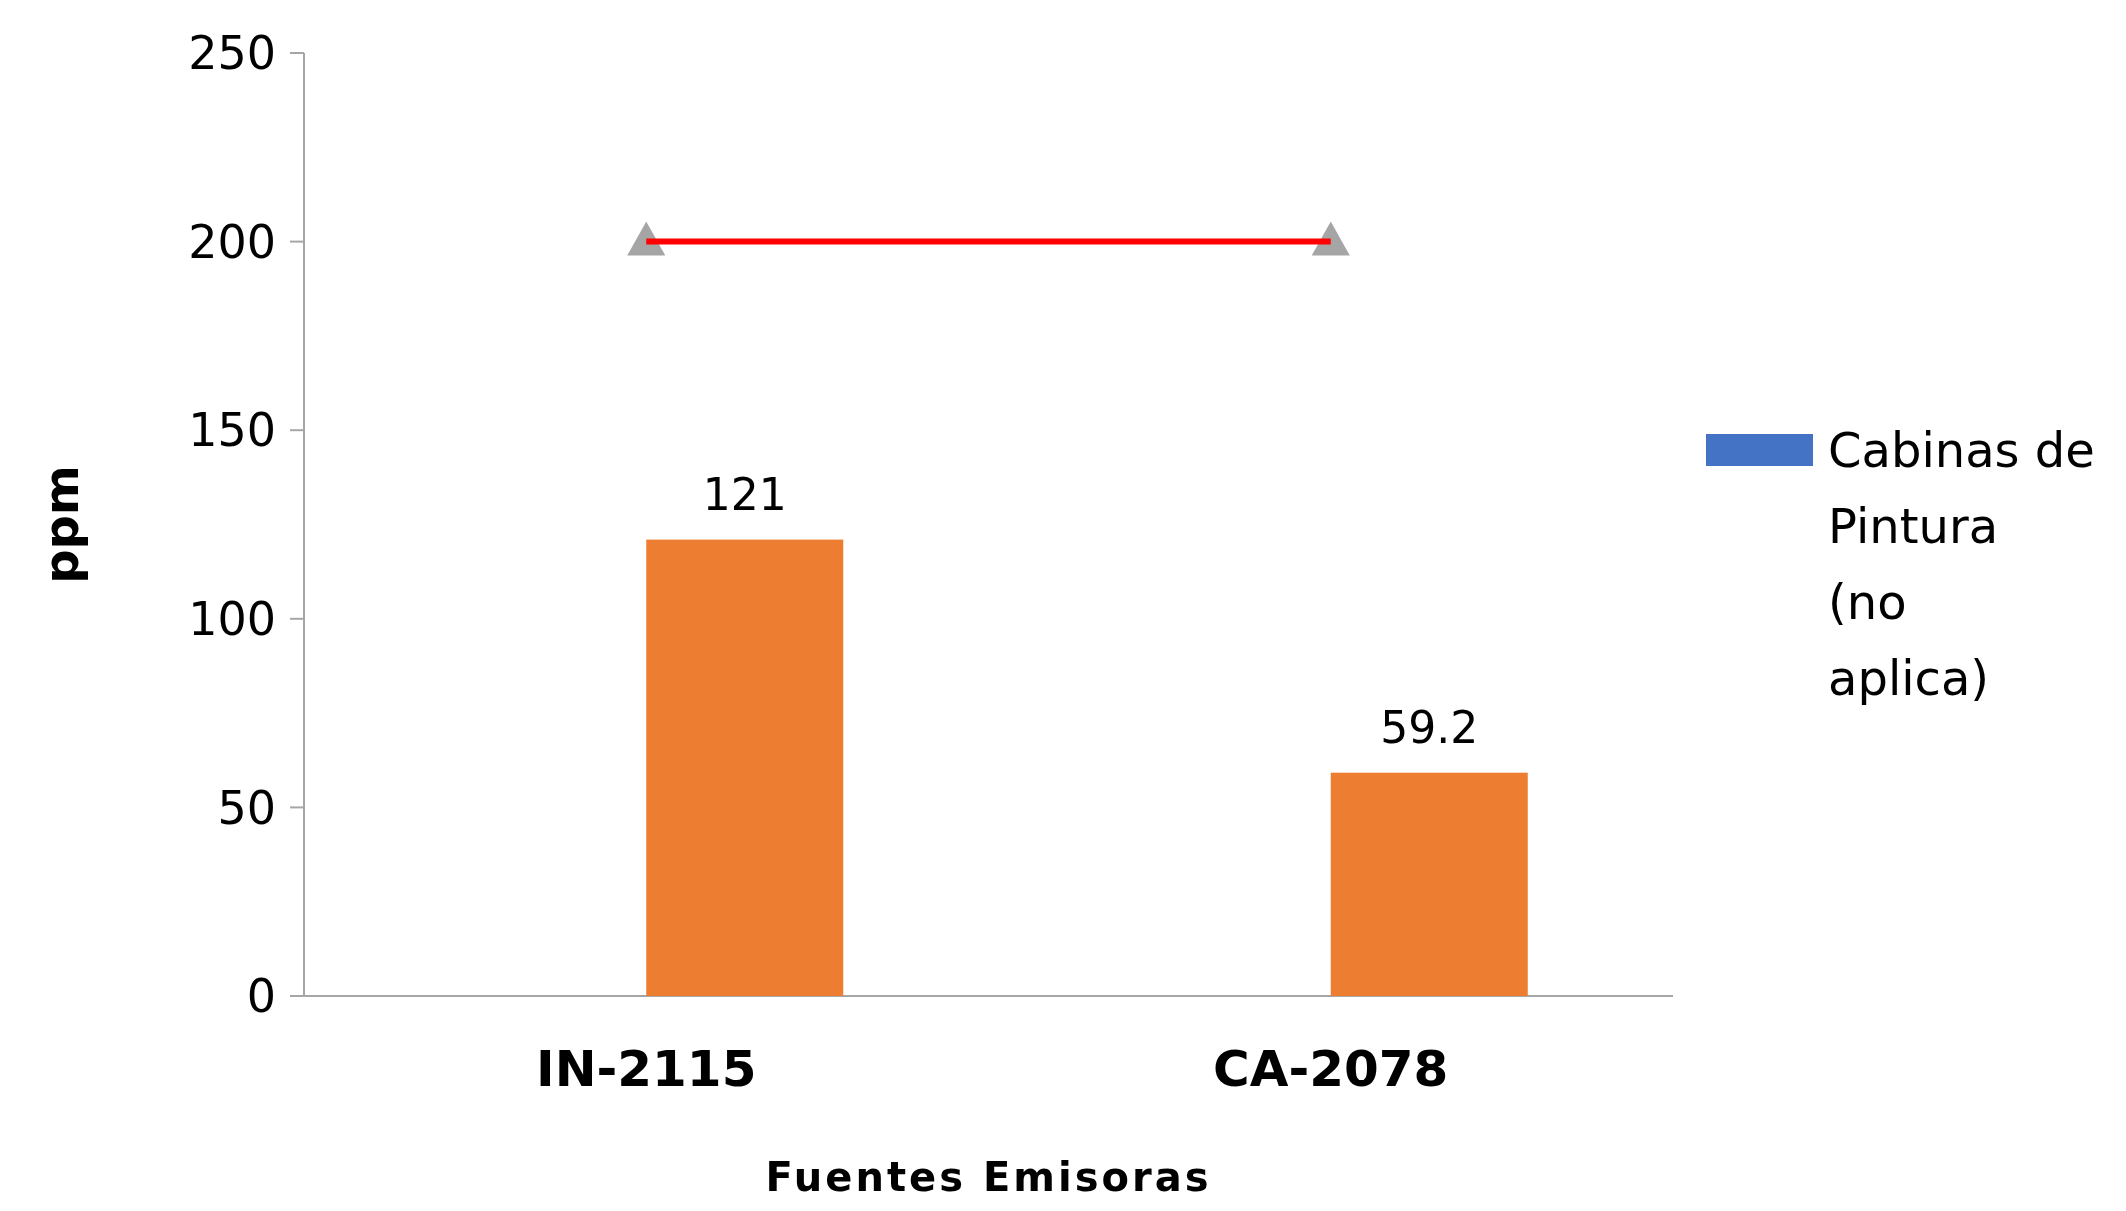 The height and width of the screenshot is (1211, 2126). I want to click on y-tick-label: 200, so click(232, 241).